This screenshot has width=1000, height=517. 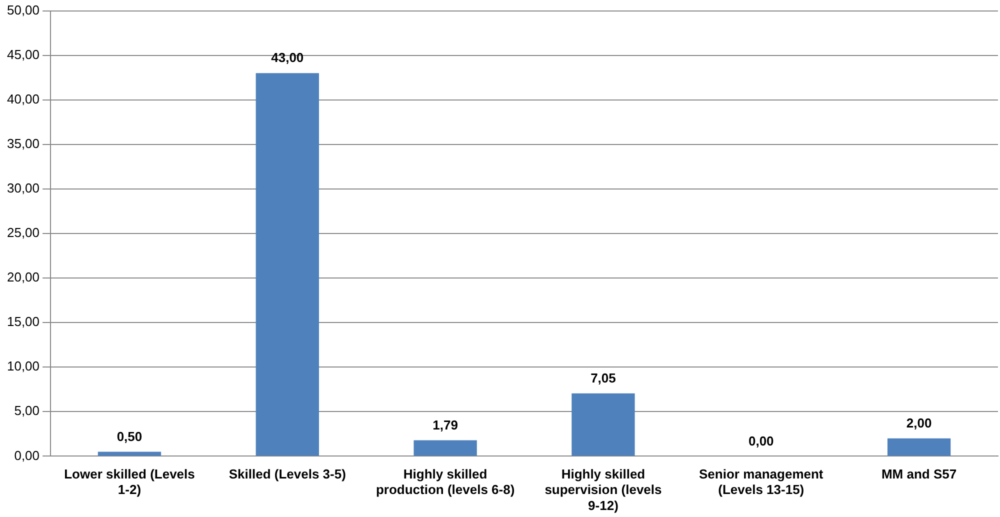 What do you see at coordinates (27, 455) in the screenshot?
I see `y-tick-label: 0,00` at bounding box center [27, 455].